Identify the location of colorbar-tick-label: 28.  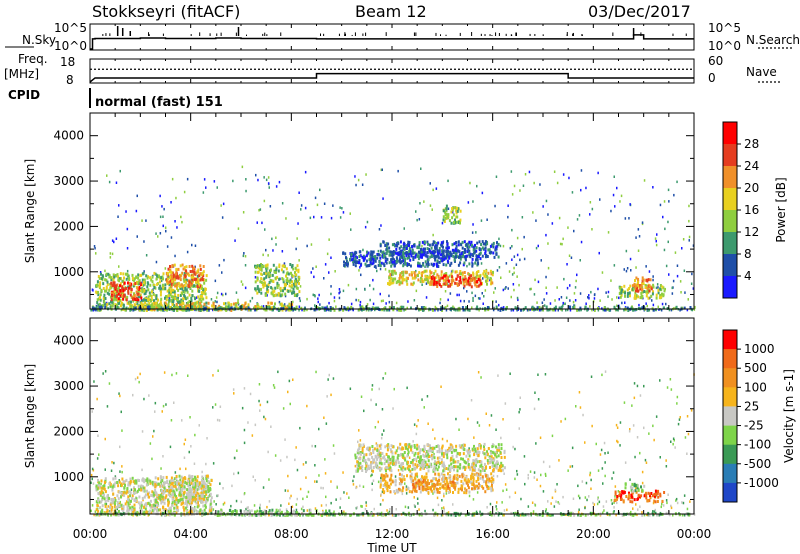
(751, 144).